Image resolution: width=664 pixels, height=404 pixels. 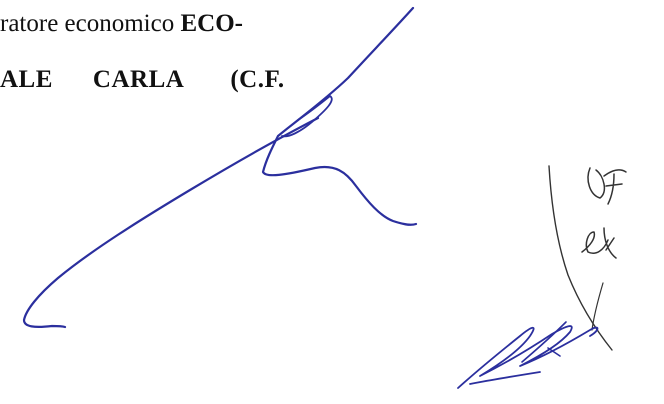 What do you see at coordinates (597, 306) in the screenshot?
I see `pencil-mark-diagonal` at bounding box center [597, 306].